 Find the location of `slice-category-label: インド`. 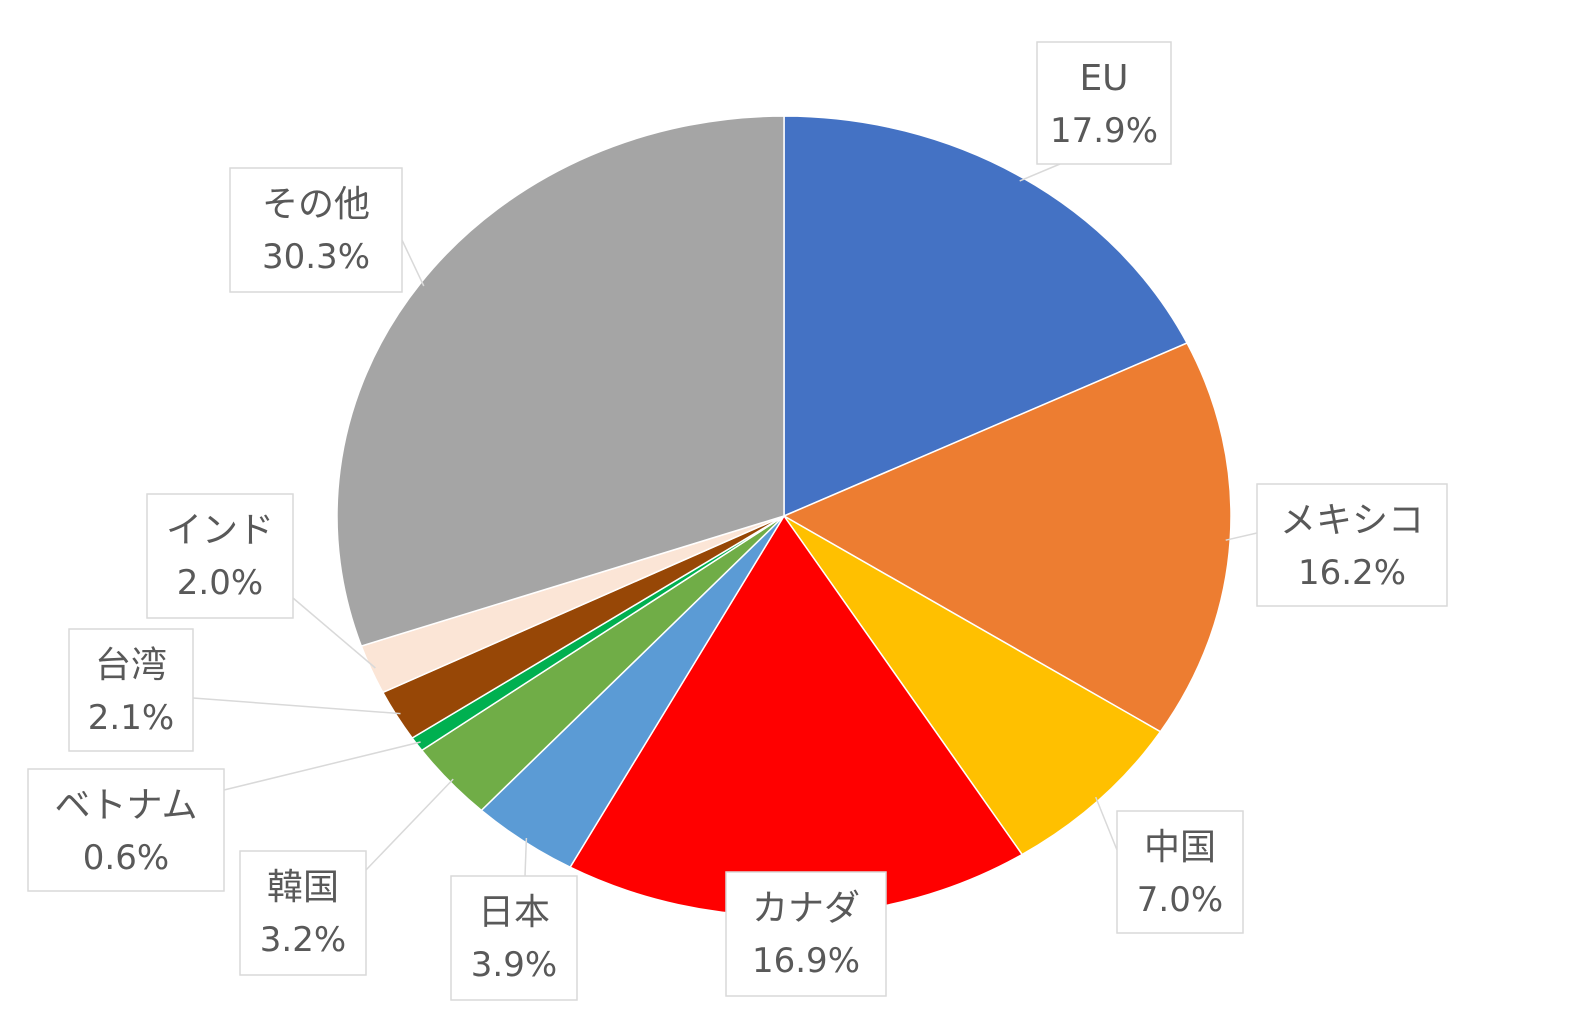

slice-category-label: インド is located at coordinates (220, 530).